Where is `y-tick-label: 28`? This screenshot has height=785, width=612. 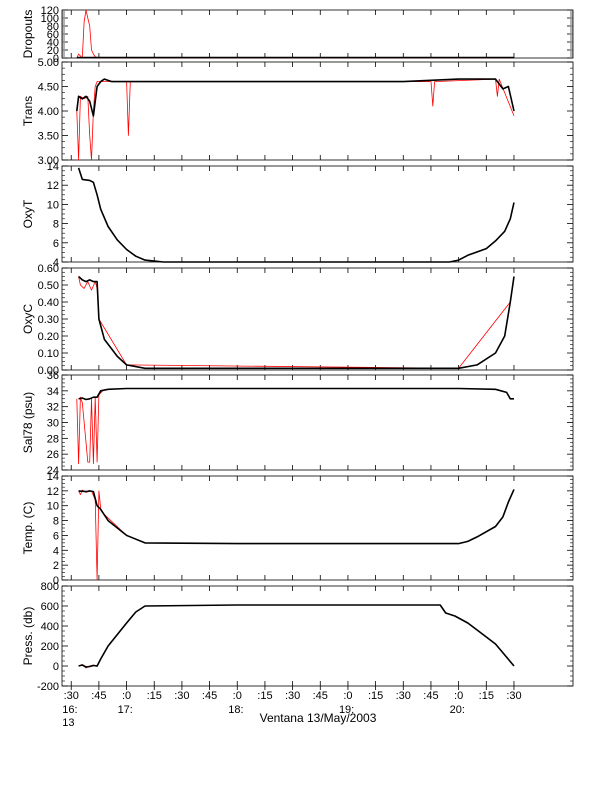
y-tick-label: 28 is located at coordinates (53, 439).